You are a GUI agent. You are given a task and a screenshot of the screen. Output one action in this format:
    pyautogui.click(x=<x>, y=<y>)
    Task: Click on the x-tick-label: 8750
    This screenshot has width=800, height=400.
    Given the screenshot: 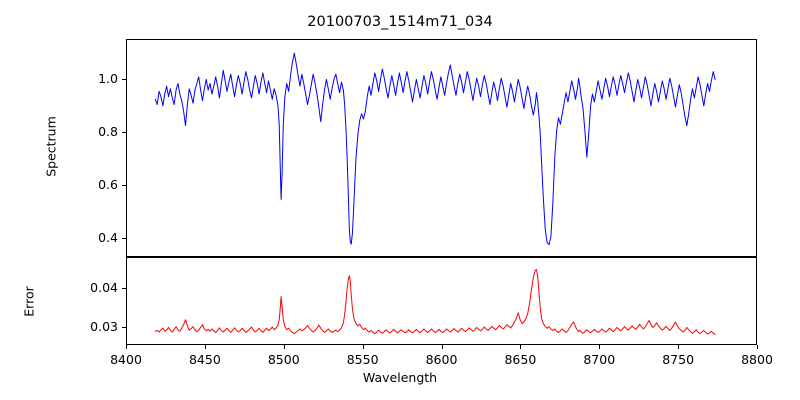 What is the action you would take?
    pyautogui.click(x=678, y=359)
    